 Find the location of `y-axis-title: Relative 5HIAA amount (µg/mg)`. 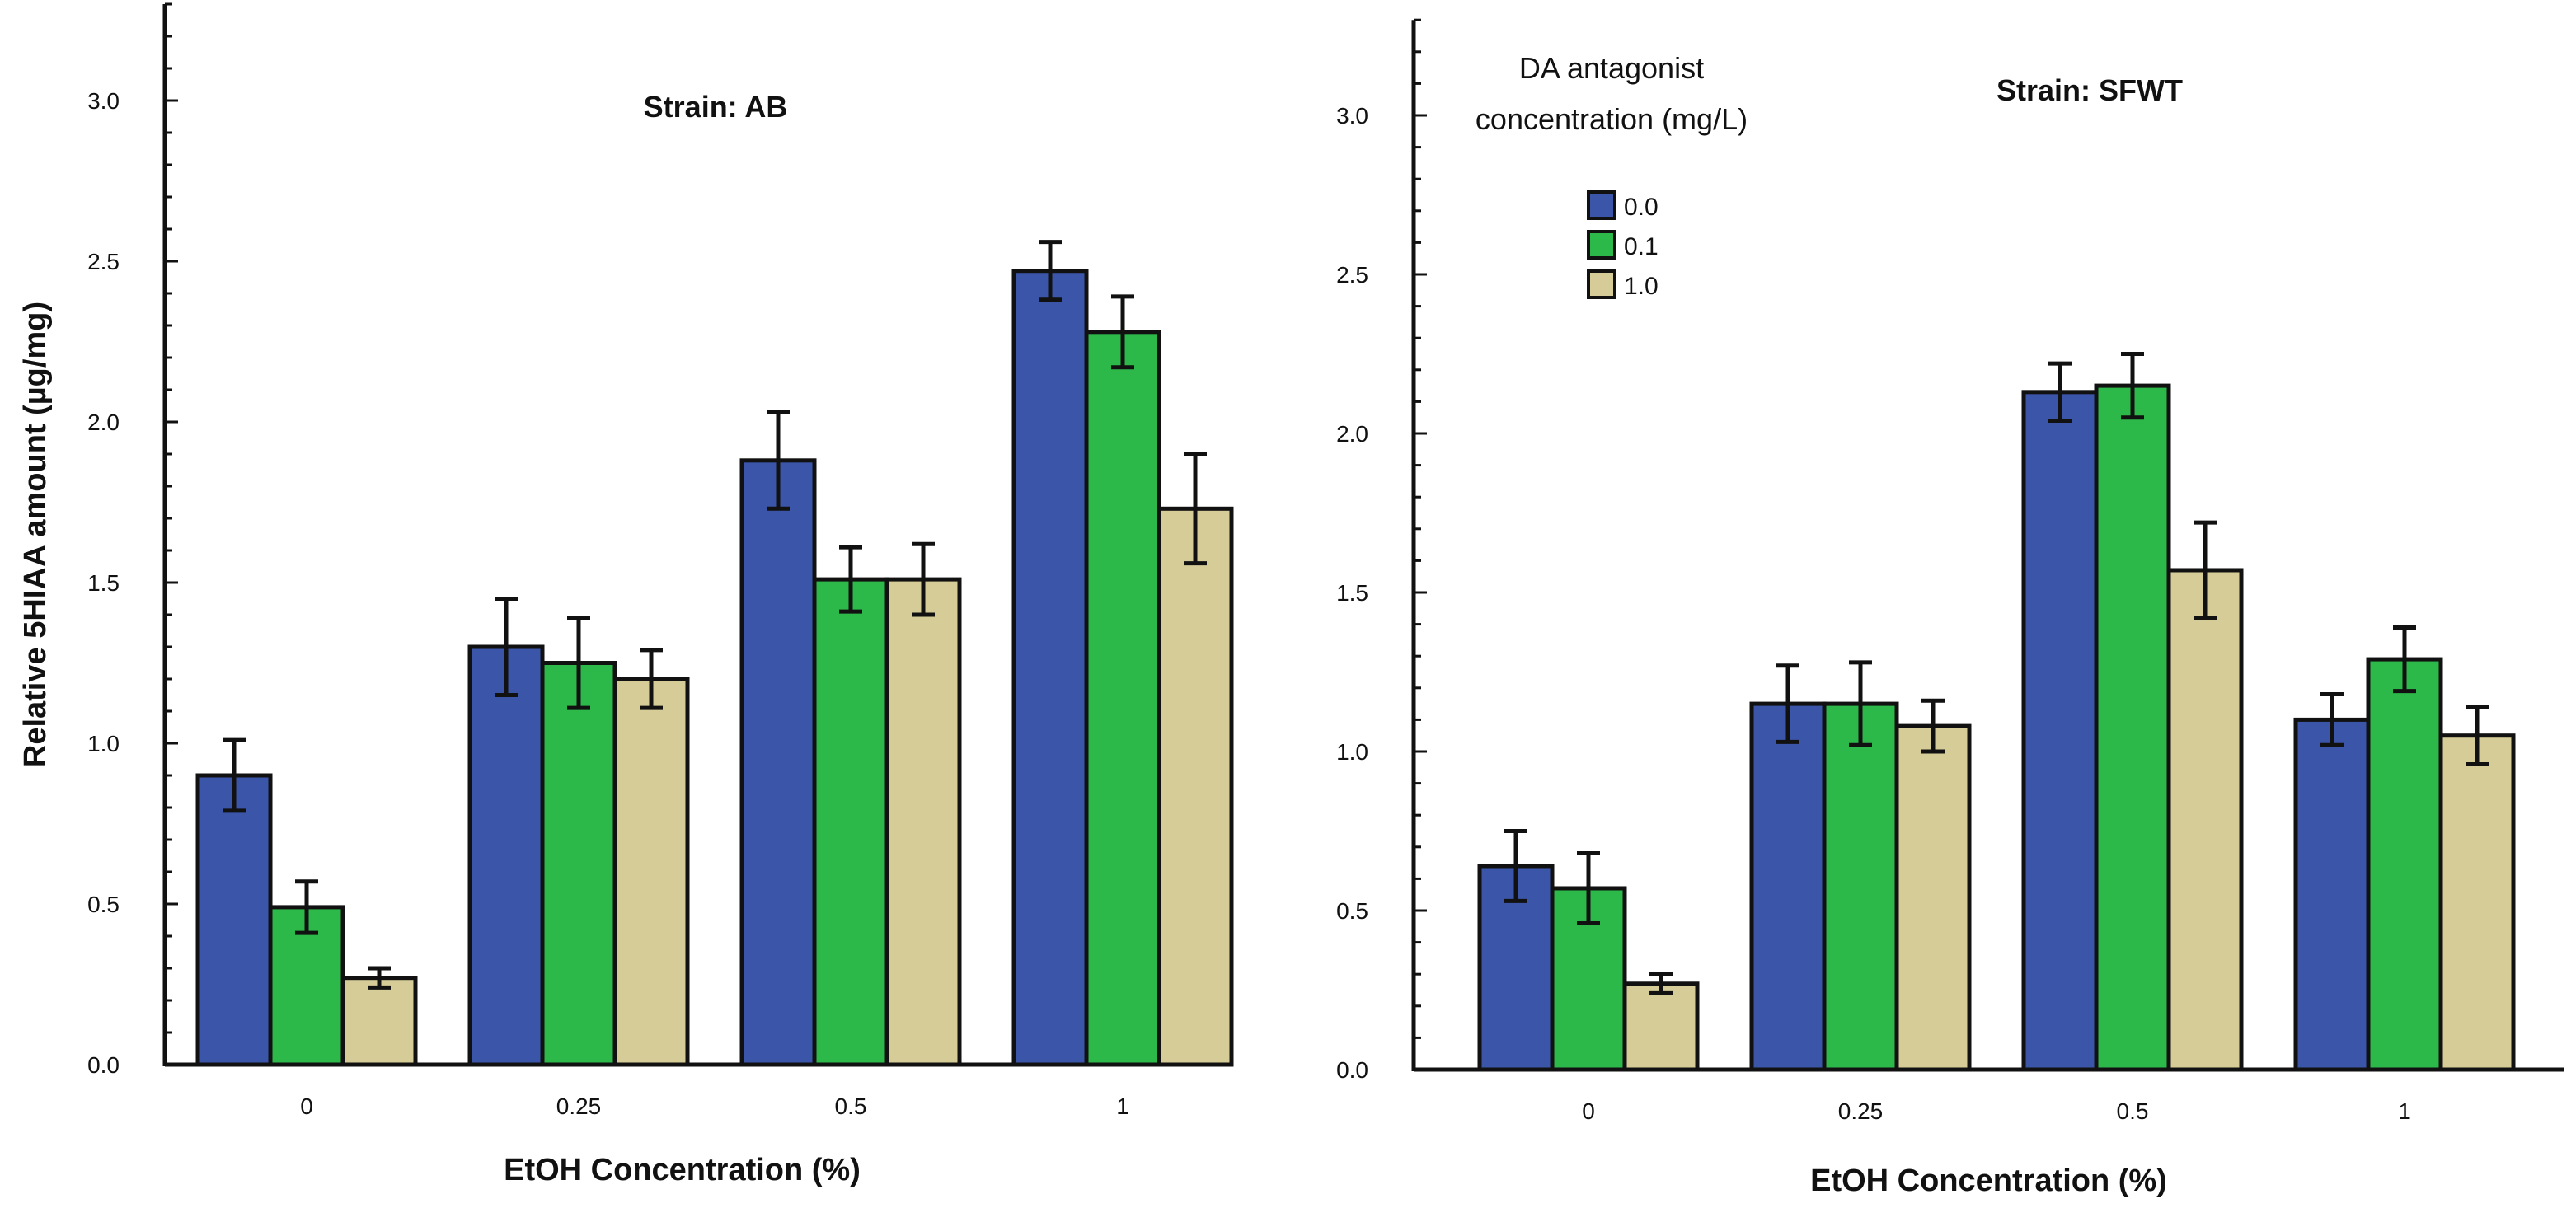

y-axis-title: Relative 5HIAA amount (µg/mg) is located at coordinates (35, 534).